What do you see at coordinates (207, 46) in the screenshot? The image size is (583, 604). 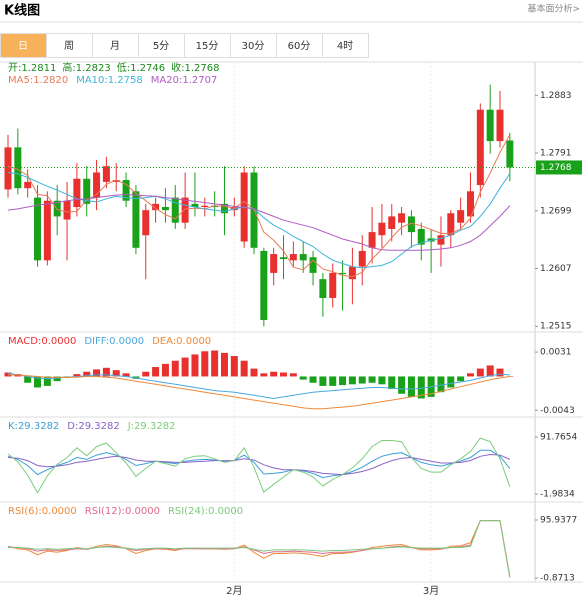 I see `tab-label: 15分` at bounding box center [207, 46].